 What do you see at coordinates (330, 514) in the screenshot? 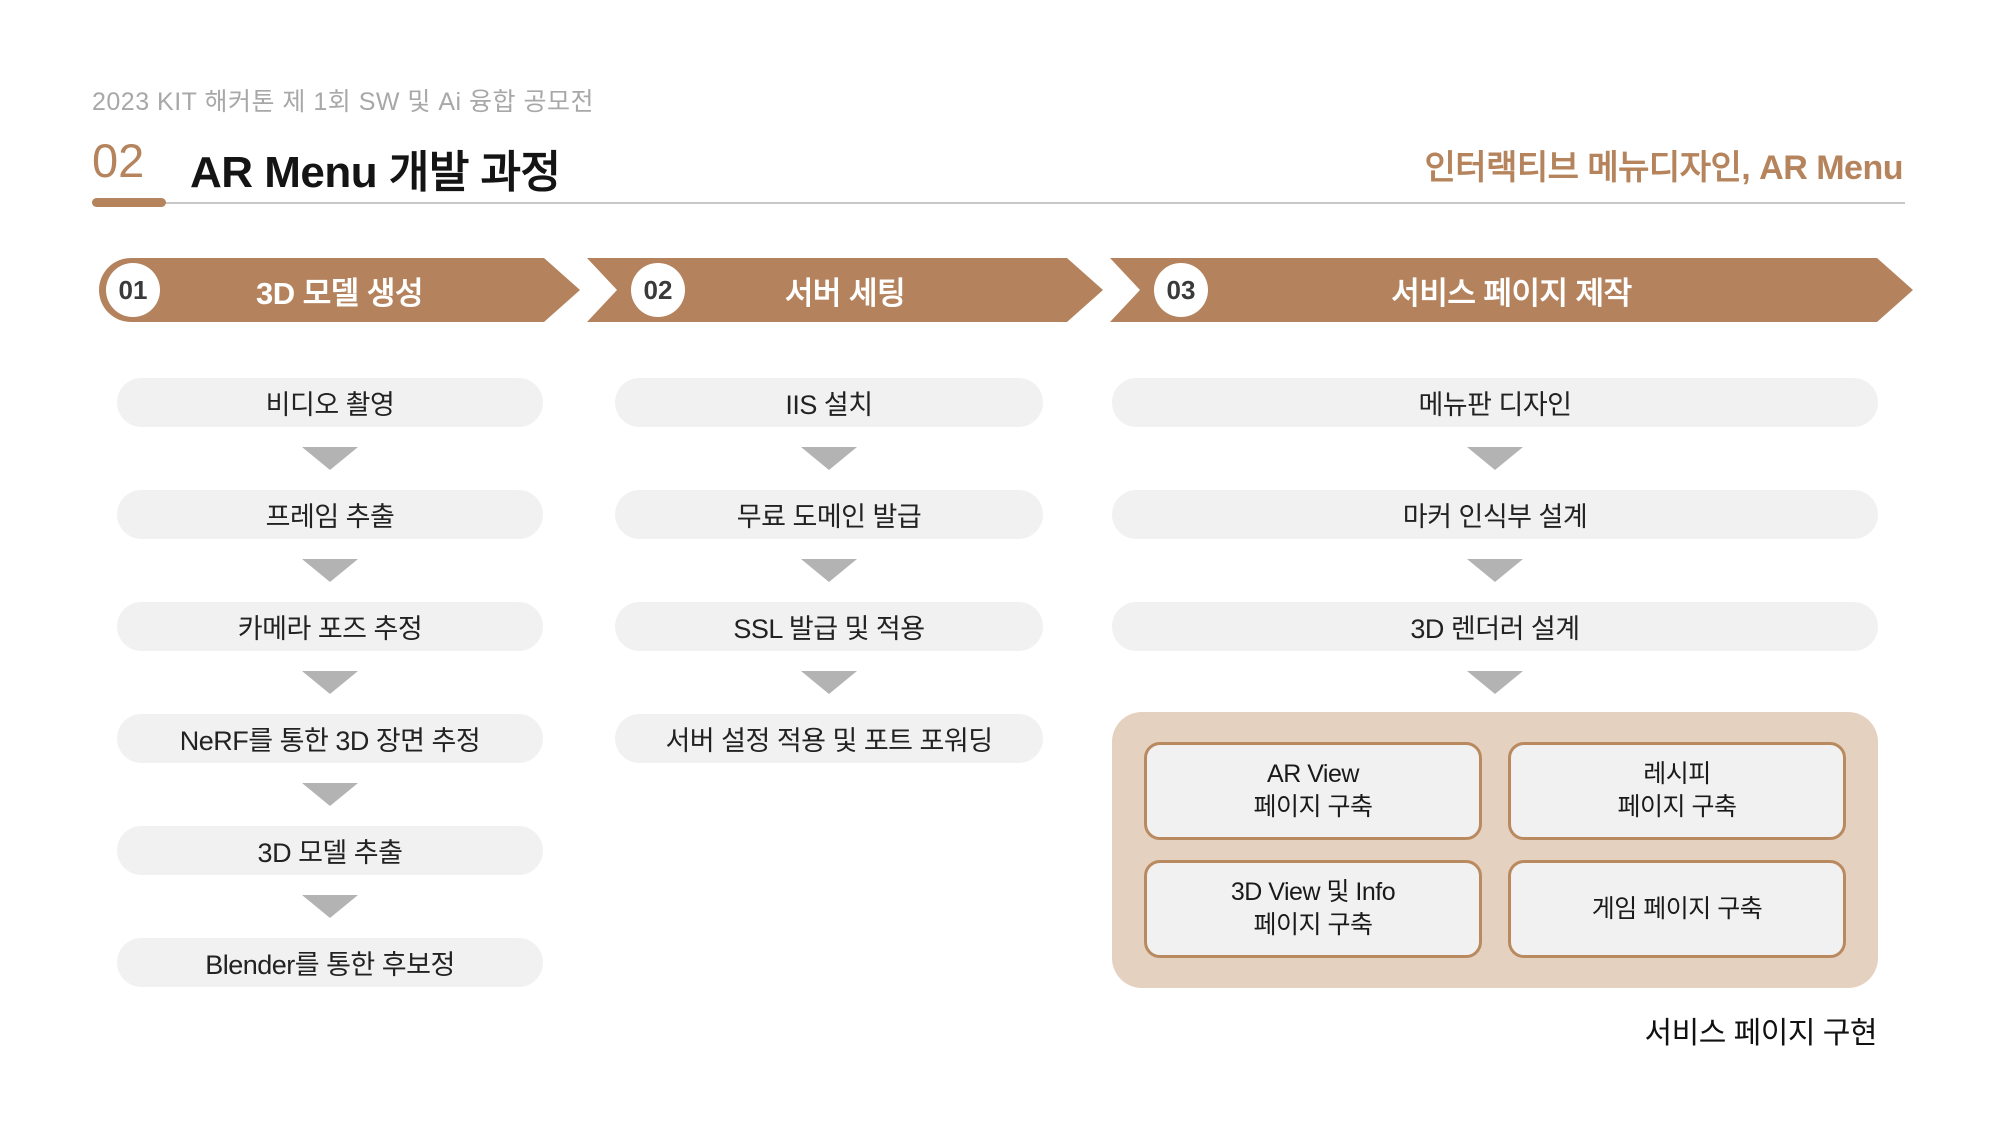
I see `step-pill: 프레임 추출` at bounding box center [330, 514].